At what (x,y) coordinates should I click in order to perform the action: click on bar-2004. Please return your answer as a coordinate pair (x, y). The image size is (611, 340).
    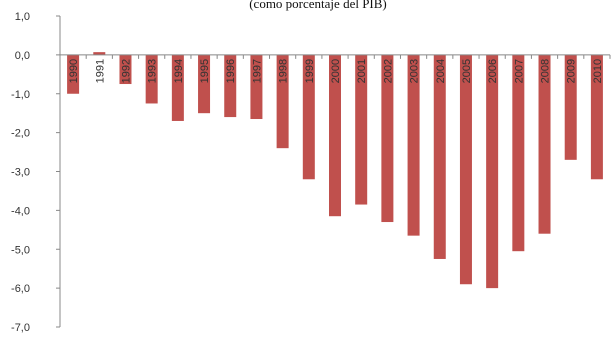
    Looking at the image, I should click on (440, 157).